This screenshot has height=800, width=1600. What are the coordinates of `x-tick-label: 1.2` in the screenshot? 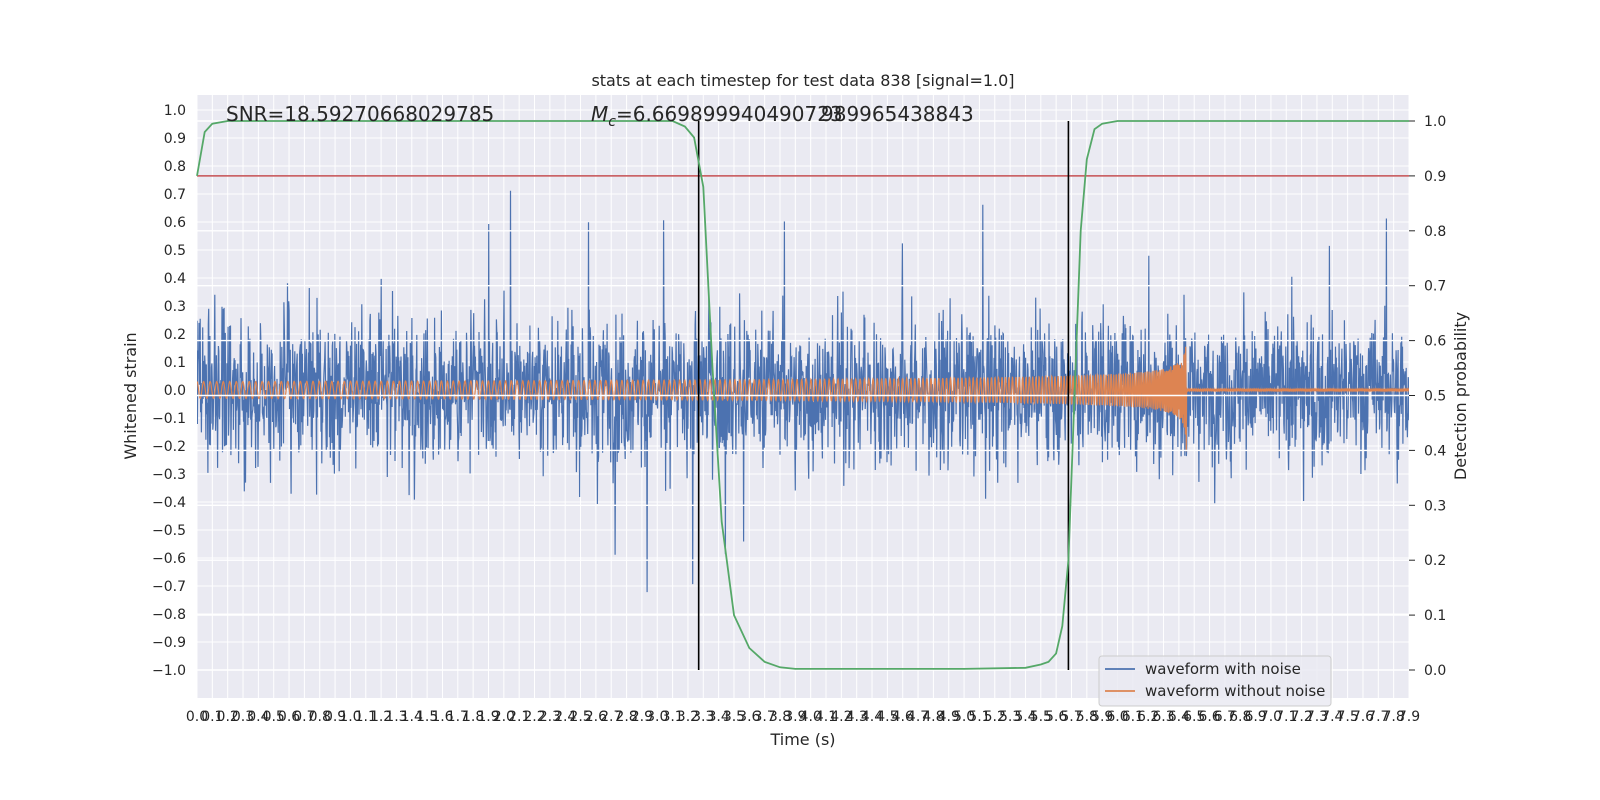 It's located at (381, 717).